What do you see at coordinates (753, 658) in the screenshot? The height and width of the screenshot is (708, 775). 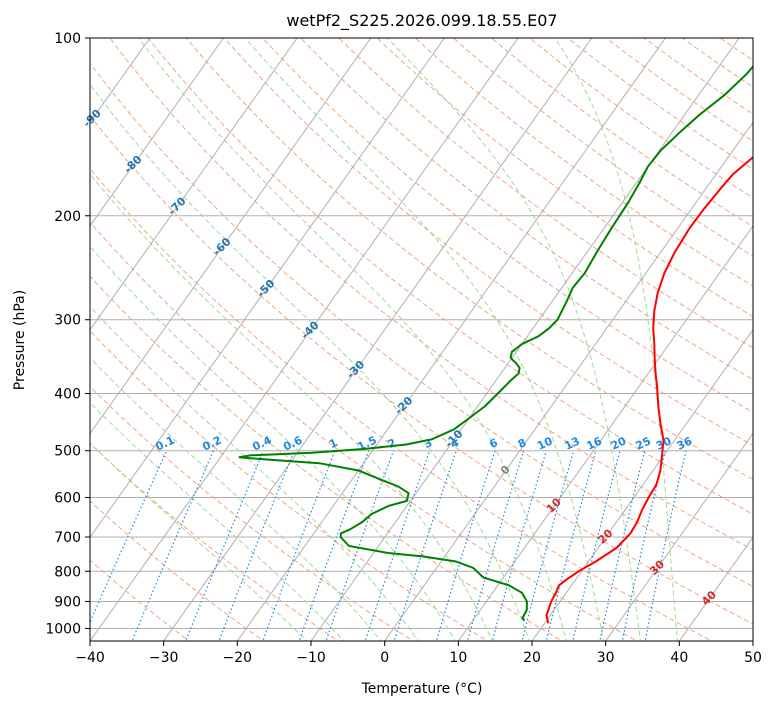 I see `x-tick-label: 50` at bounding box center [753, 658].